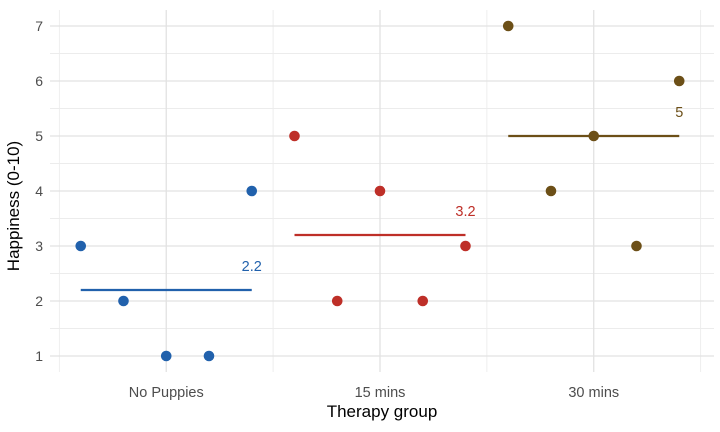 Image resolution: width=720 pixels, height=432 pixels. Describe the element at coordinates (39, 26) in the screenshot. I see `y-tick-label: 7` at that location.